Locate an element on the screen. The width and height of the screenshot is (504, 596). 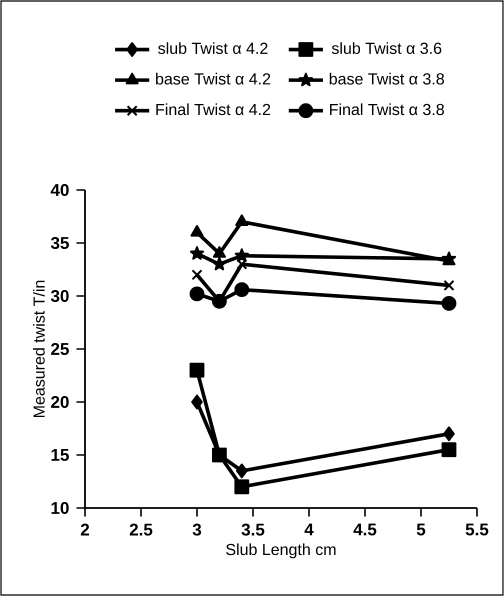
y-tick-label: 40 is located at coordinates (59, 190).